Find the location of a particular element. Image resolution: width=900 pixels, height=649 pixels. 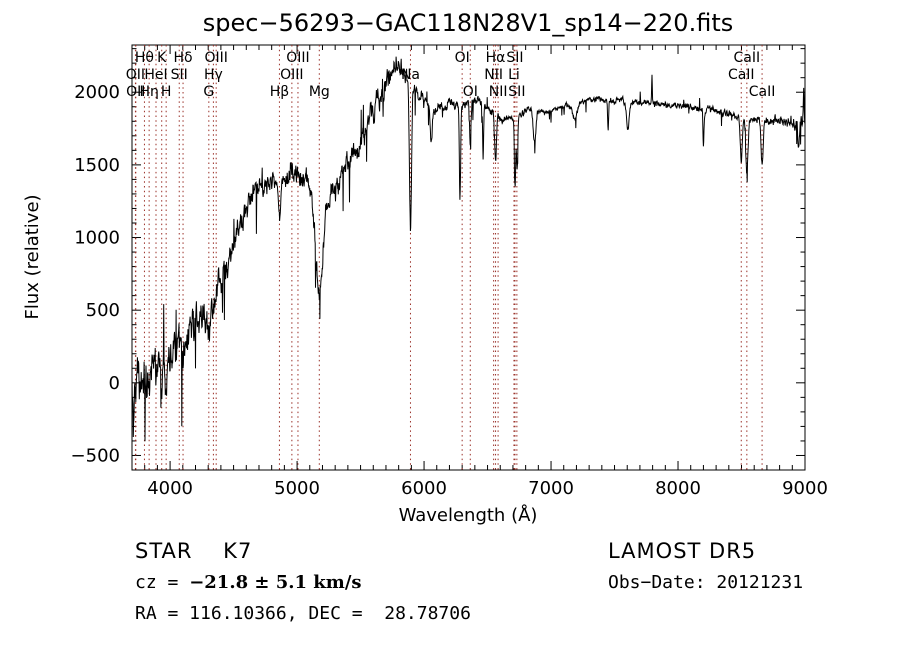

x-tick-label: 9000 is located at coordinates (805, 488).